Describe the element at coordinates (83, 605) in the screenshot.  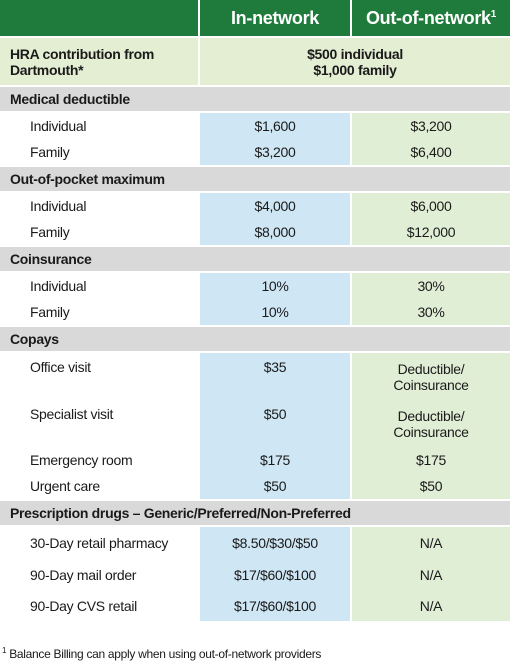
I see `row-label: 90-Day CVS retail` at that location.